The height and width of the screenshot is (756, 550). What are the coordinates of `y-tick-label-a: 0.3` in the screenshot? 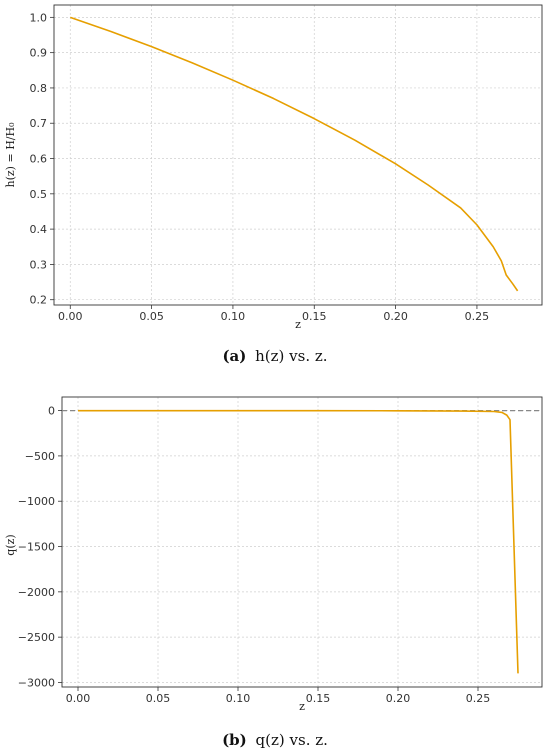 It's located at (39, 264).